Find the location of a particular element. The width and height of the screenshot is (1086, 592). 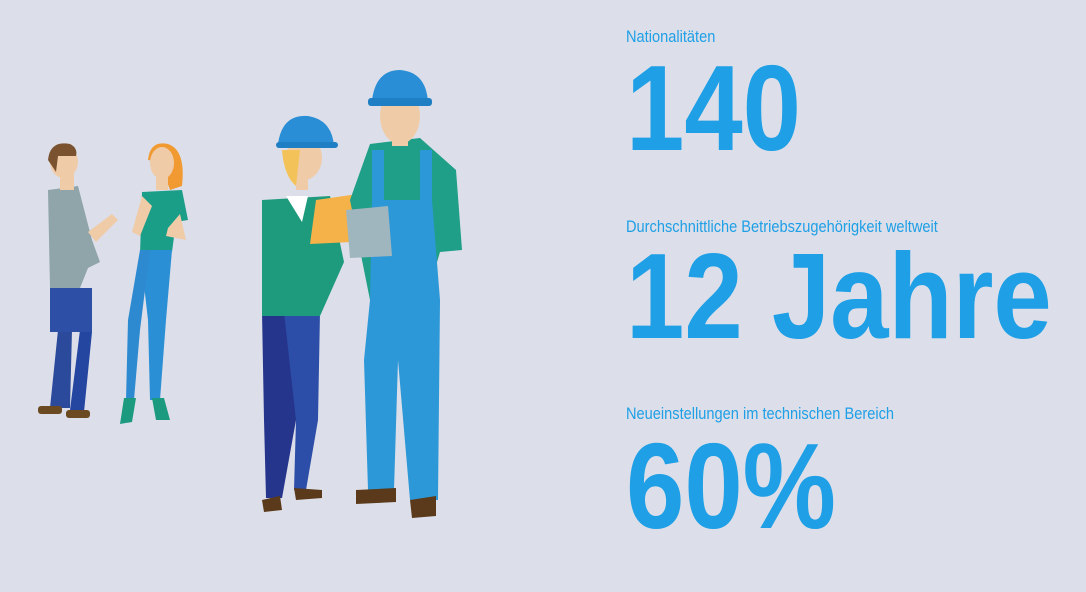

stat-label: Nationalitäten is located at coordinates (670, 37).